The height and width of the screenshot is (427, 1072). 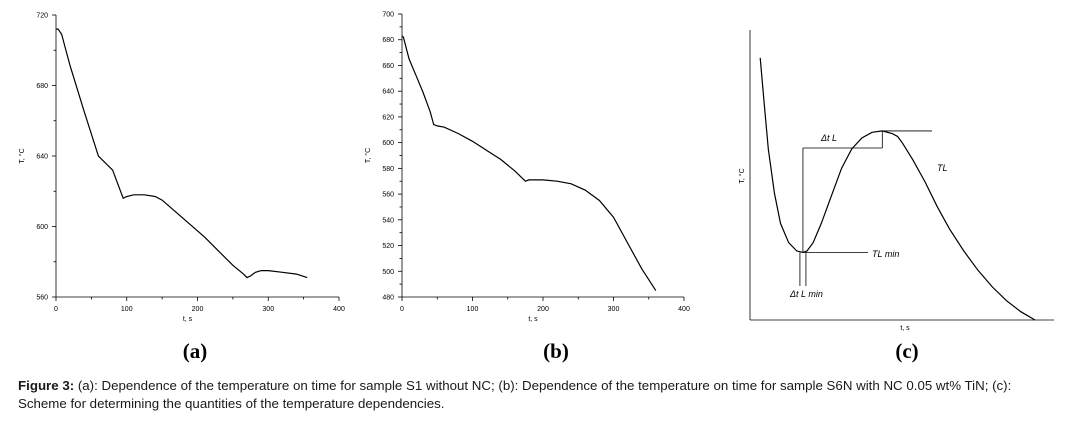 What do you see at coordinates (42, 16) in the screenshot?
I see `y-tick-label: 720` at bounding box center [42, 16].